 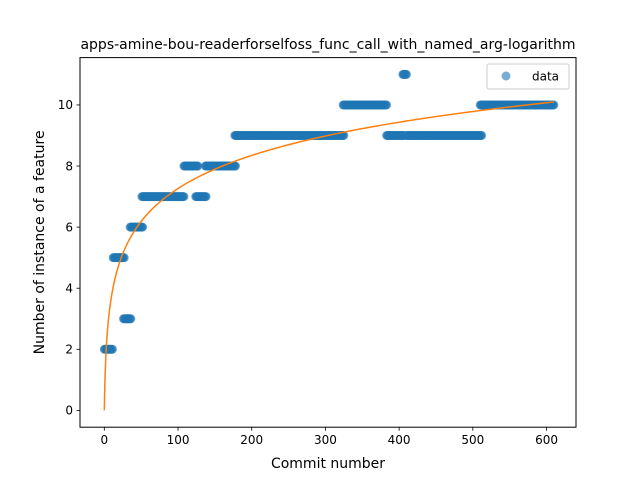 I want to click on legend-box, so click(x=528, y=76).